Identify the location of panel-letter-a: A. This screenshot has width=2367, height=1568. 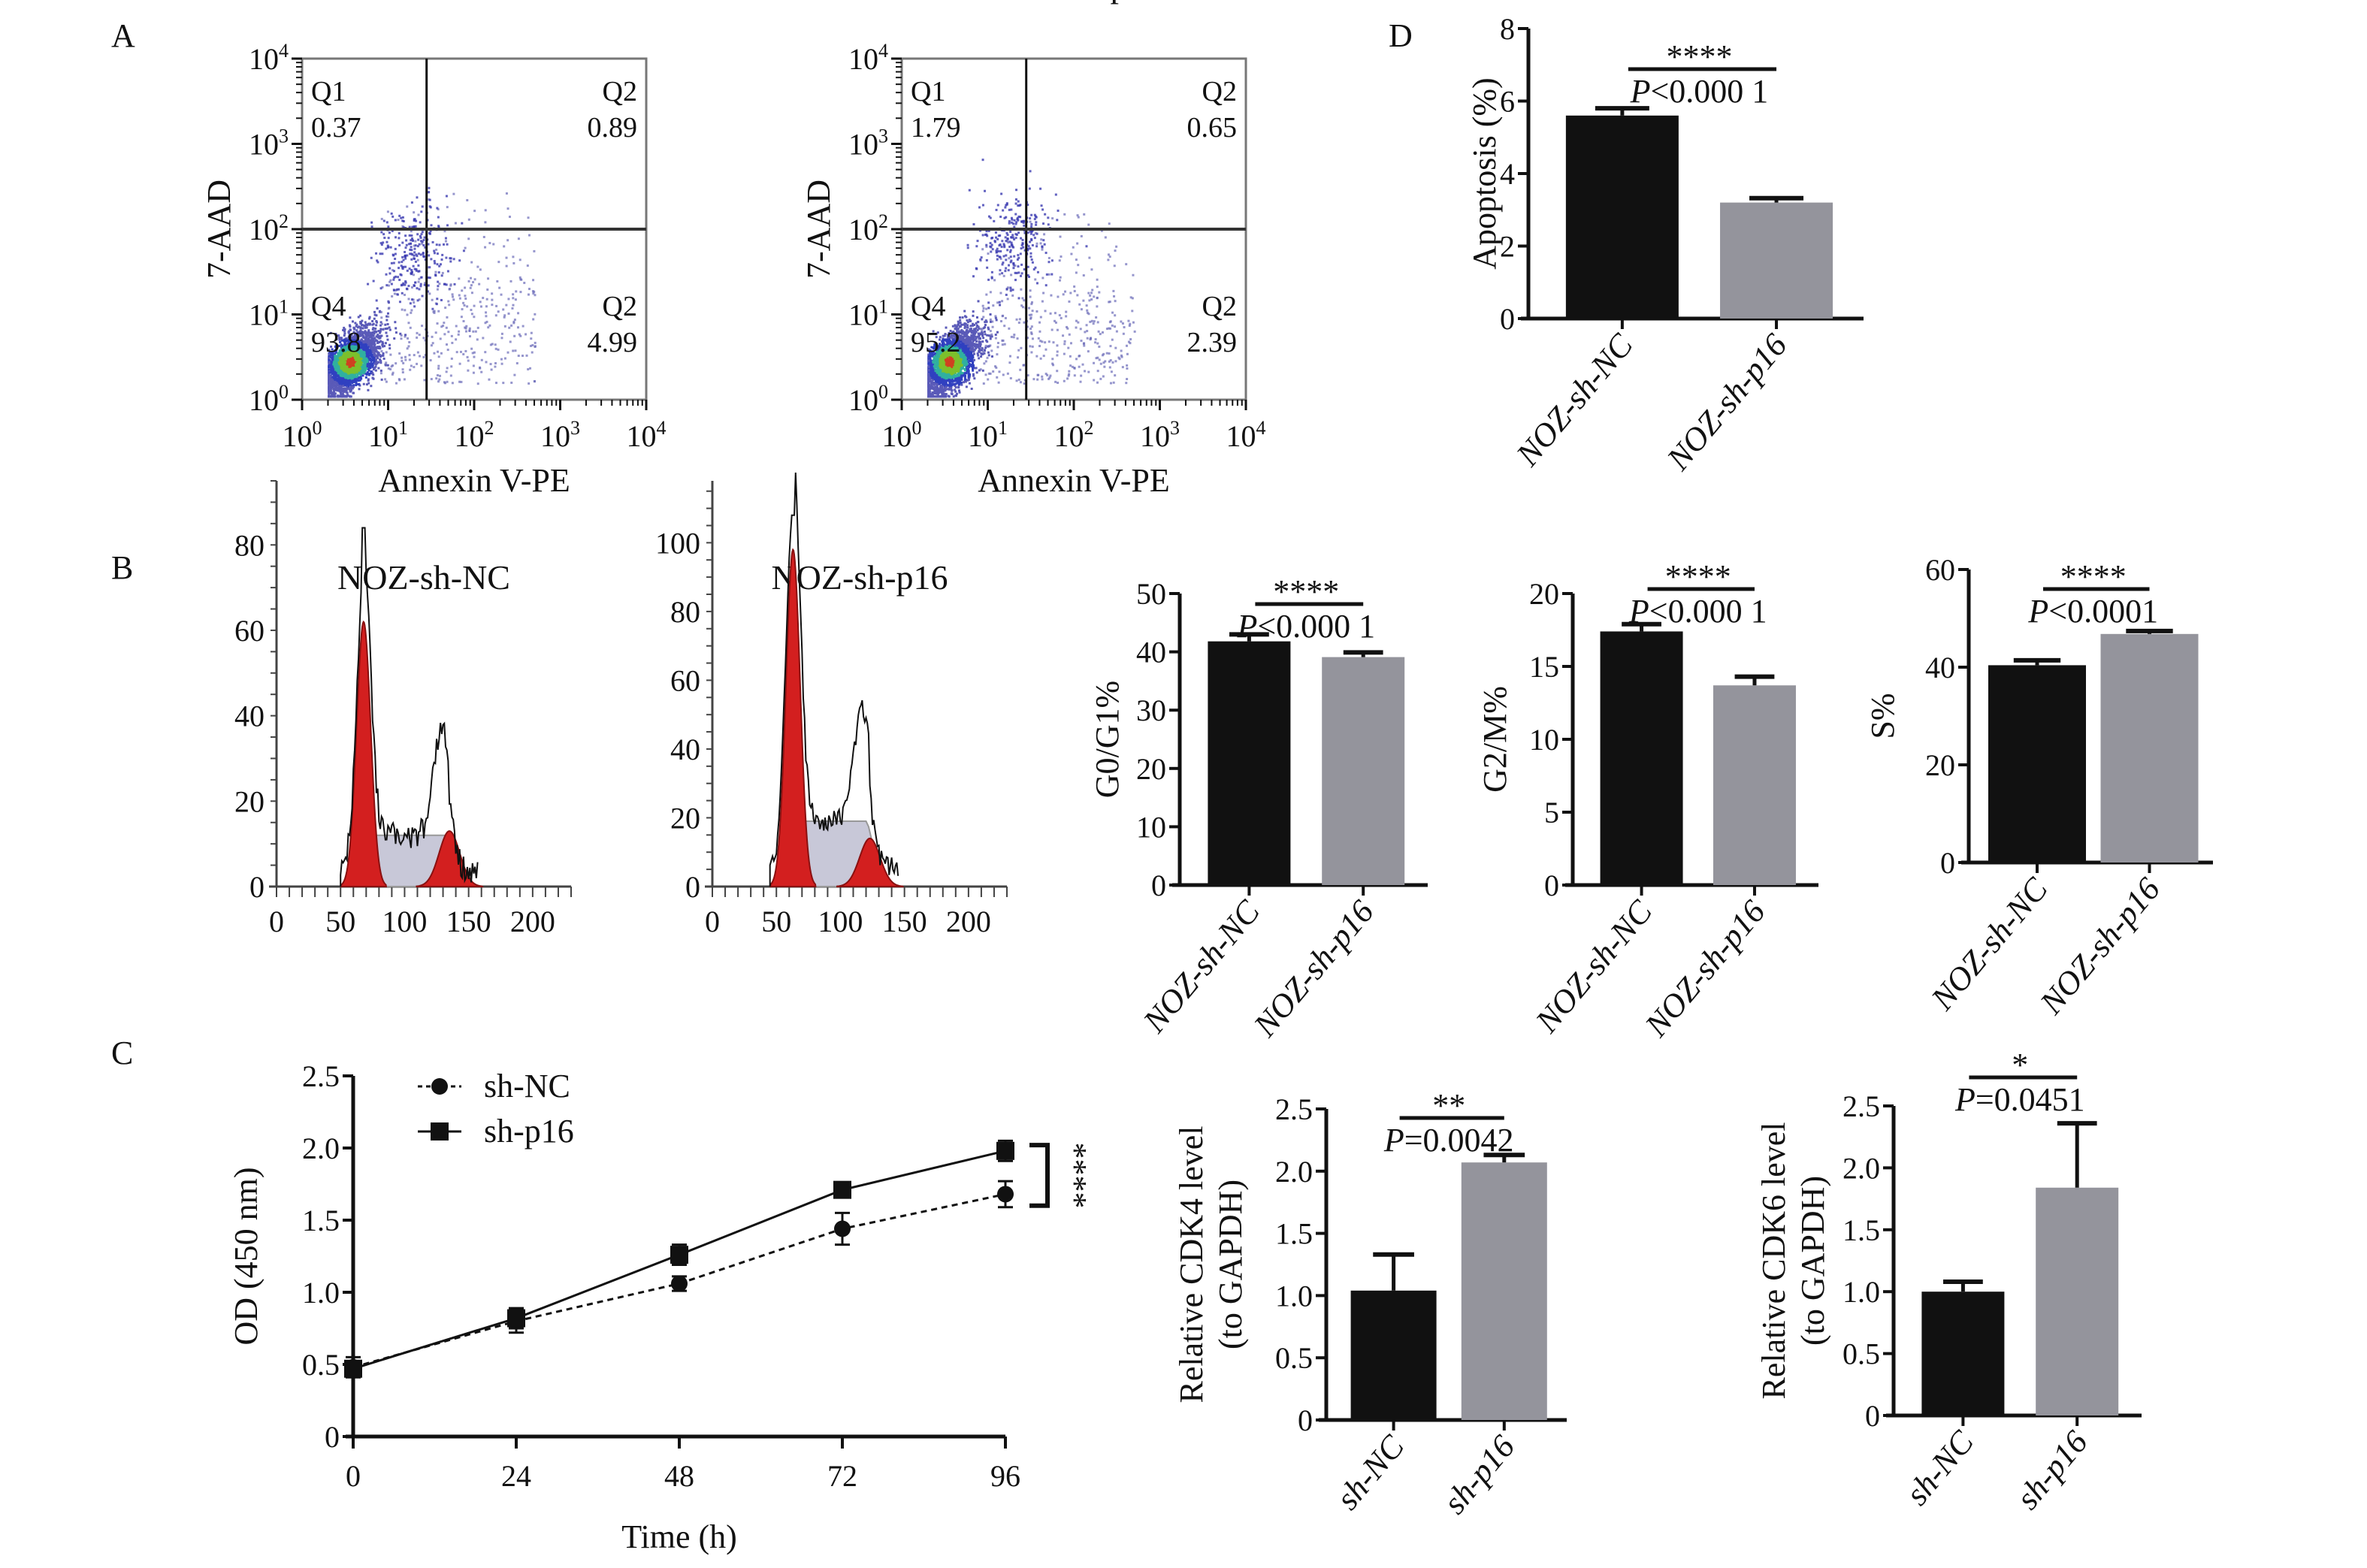
(123, 35).